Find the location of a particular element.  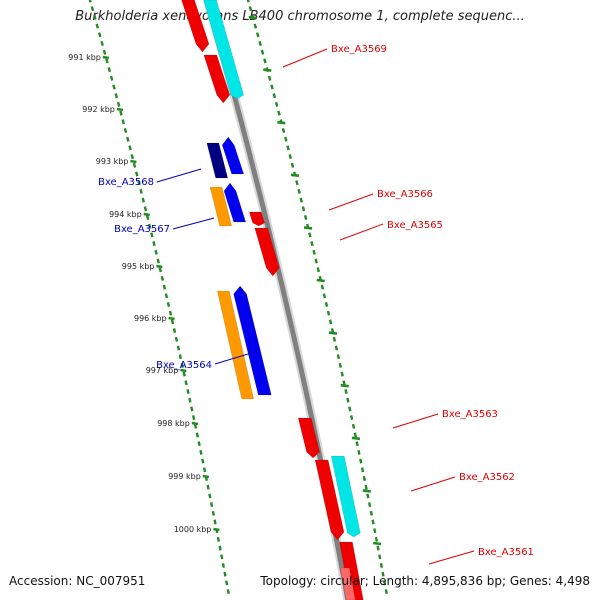

accession-text: Accession: NC_007951 is located at coordinates (77, 581).